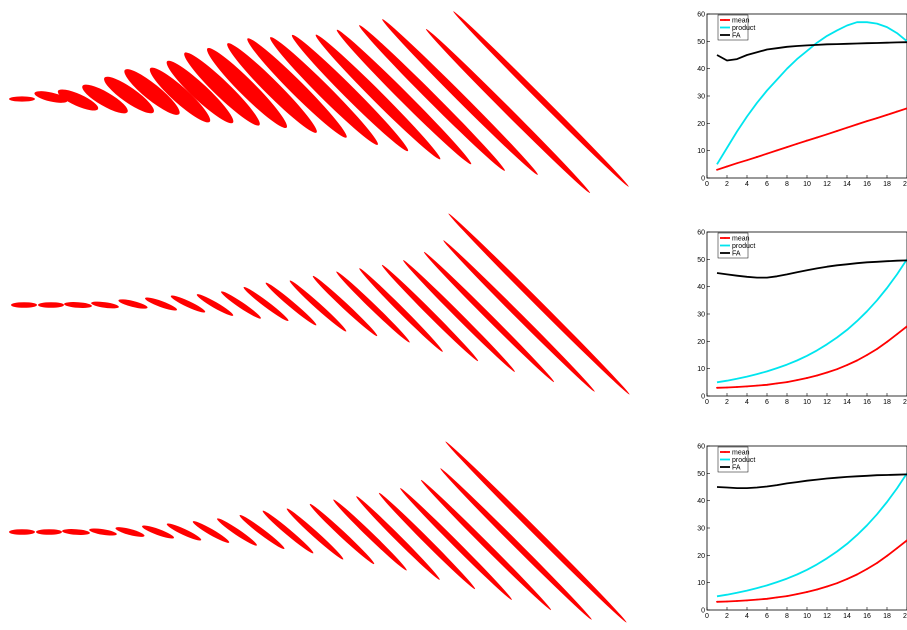 The width and height of the screenshot is (907, 630). I want to click on series-layer, so click(811, 537).